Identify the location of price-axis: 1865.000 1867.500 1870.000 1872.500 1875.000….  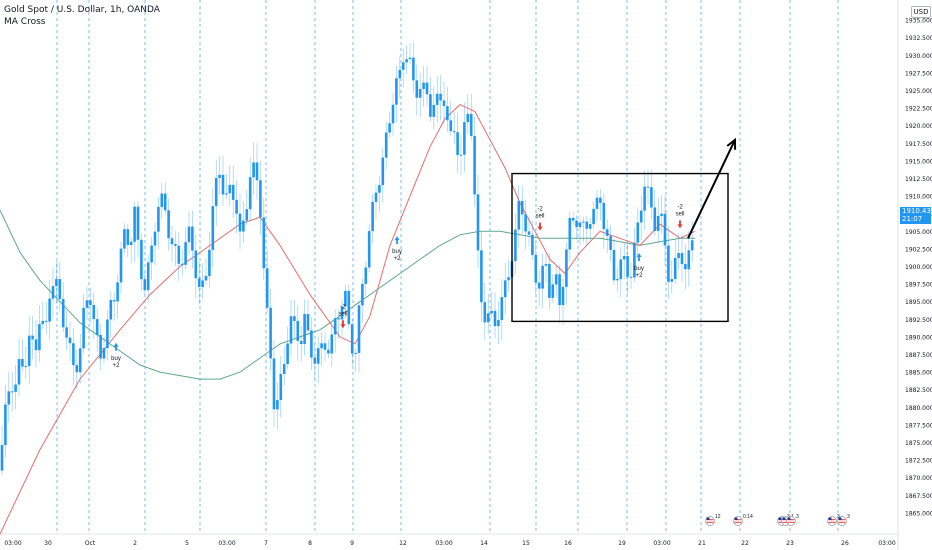
(914, 275).